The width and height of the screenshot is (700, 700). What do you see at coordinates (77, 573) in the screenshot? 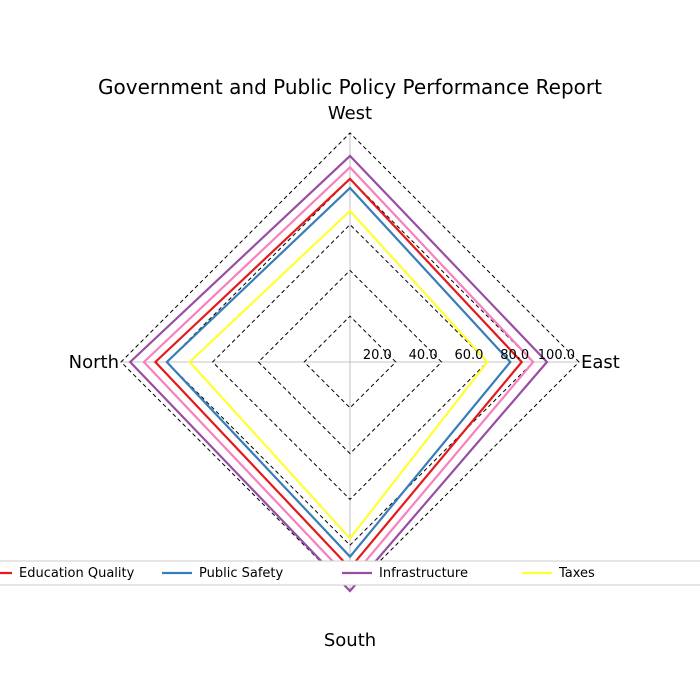
I see `legend-label: Education Quality` at bounding box center [77, 573].